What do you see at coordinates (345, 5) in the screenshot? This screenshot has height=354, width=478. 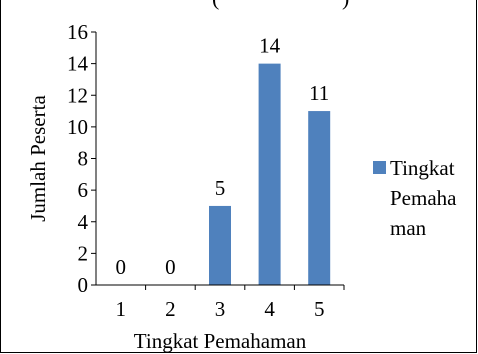 I see `title-fragment-right: )` at bounding box center [345, 5].